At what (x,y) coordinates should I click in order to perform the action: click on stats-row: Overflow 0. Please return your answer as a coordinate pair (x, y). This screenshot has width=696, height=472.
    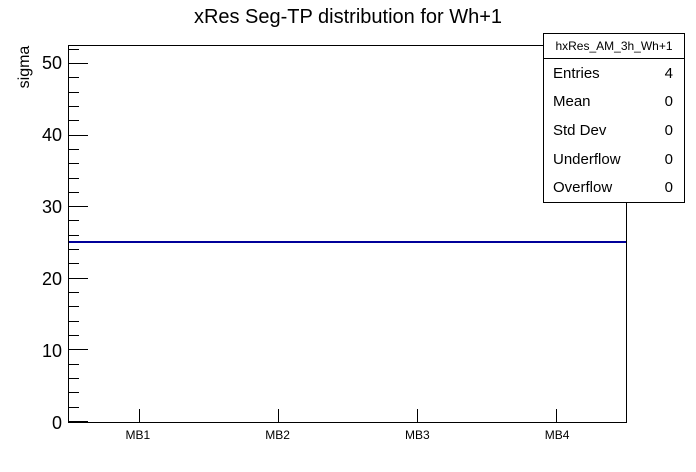
    Looking at the image, I should click on (614, 187).